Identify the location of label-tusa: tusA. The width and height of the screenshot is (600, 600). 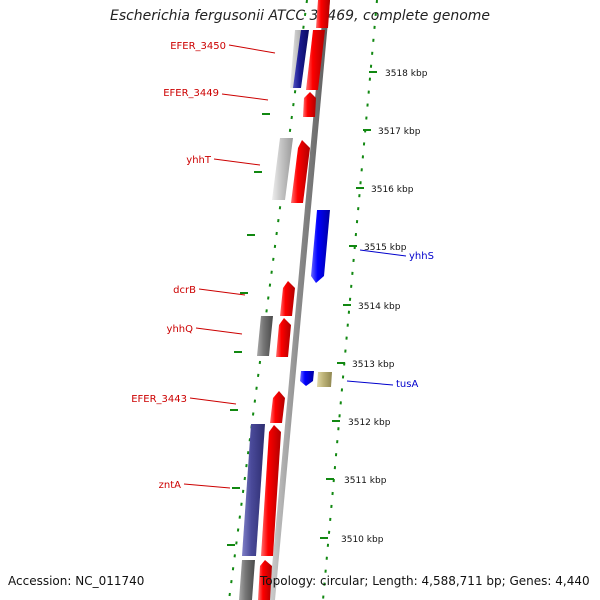
(382, 384).